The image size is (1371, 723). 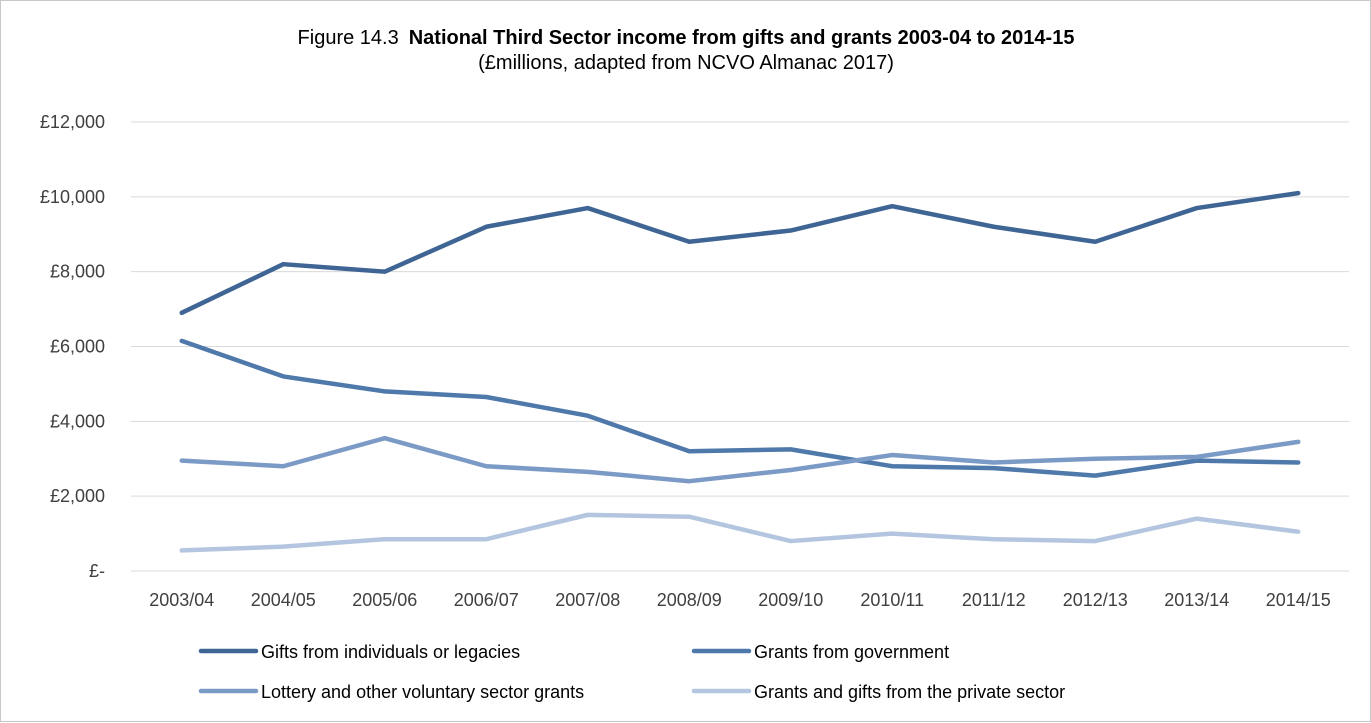 What do you see at coordinates (72, 122) in the screenshot?
I see `y-tick-label: £12,000` at bounding box center [72, 122].